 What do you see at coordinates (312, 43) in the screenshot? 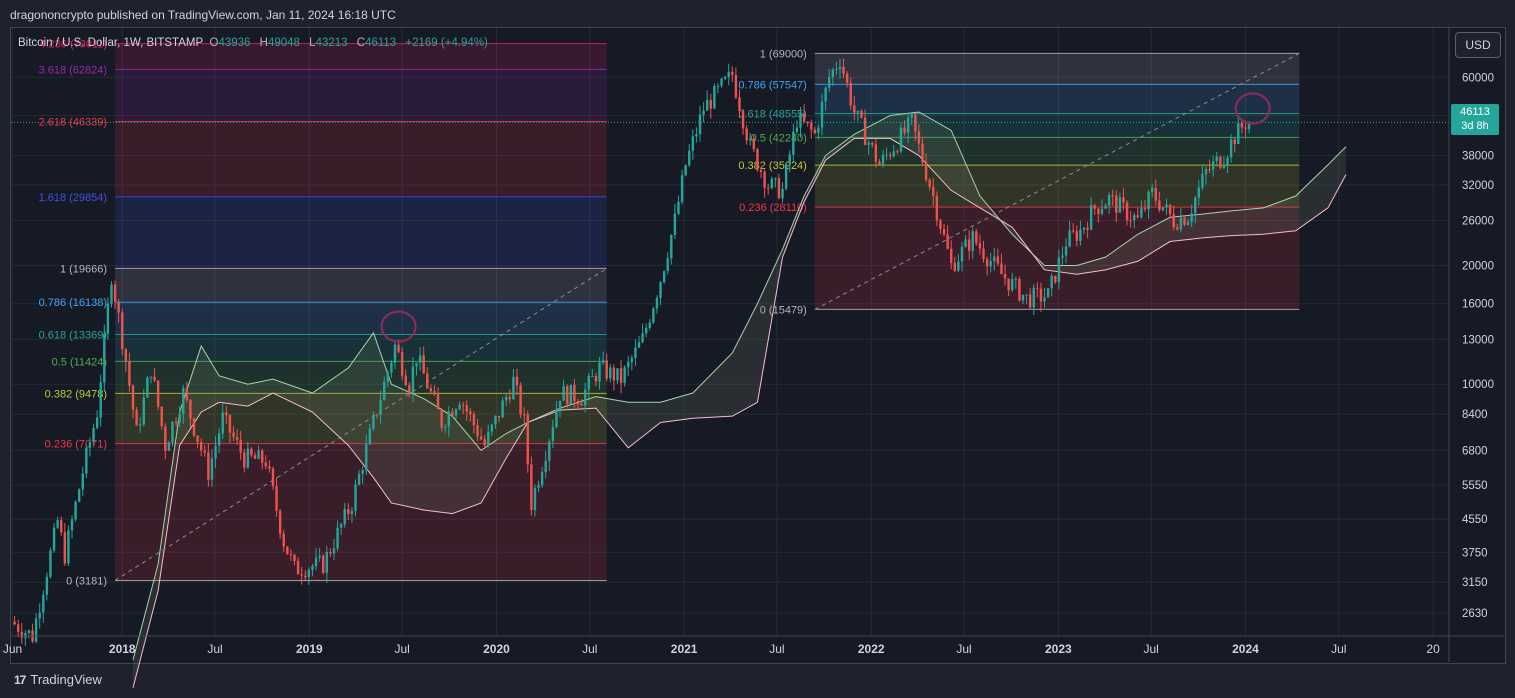
I see `low-label: L` at bounding box center [312, 43].